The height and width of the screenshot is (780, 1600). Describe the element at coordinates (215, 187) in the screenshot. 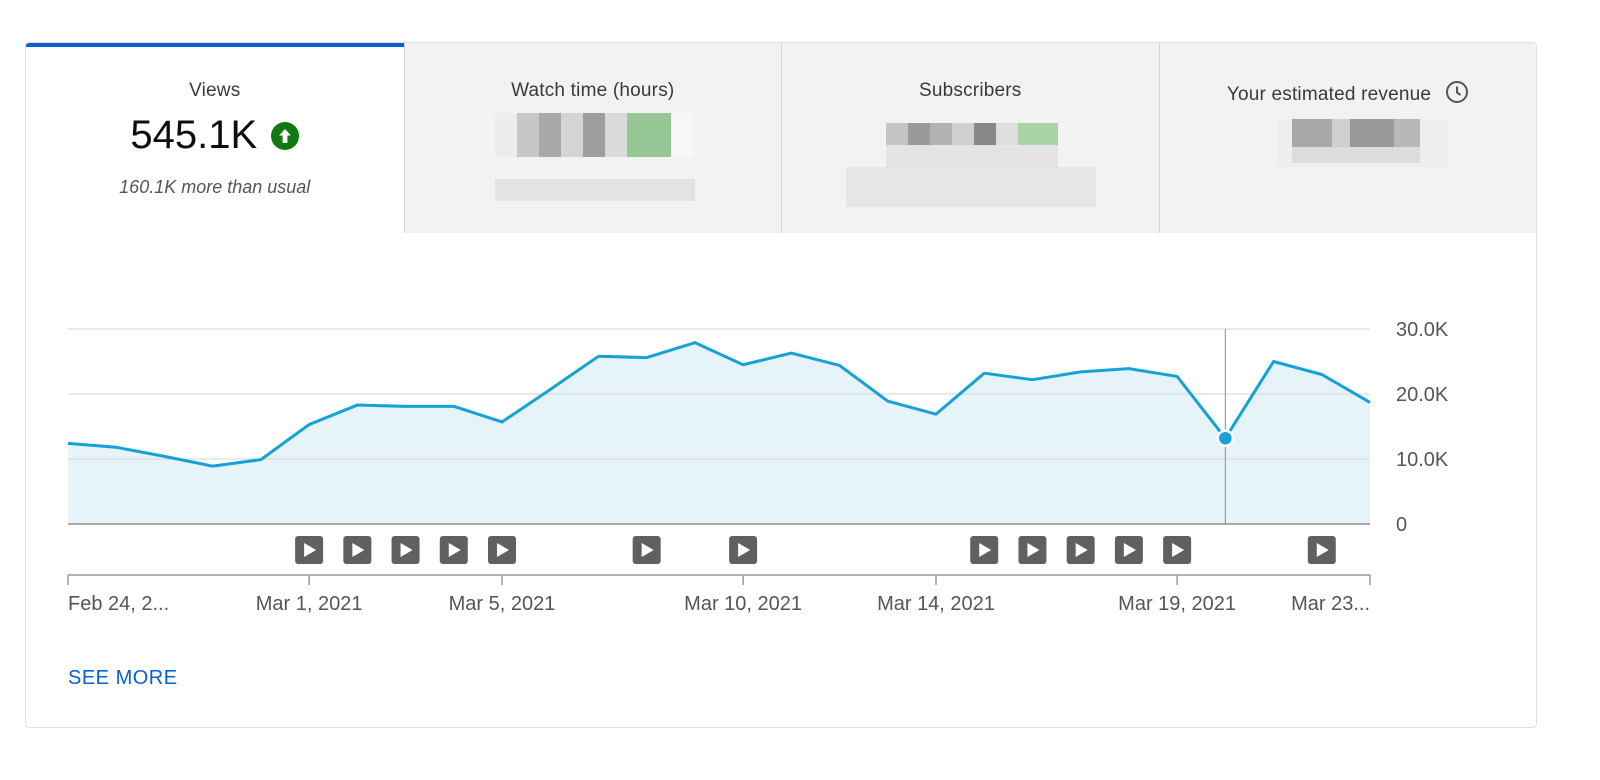

I see `tab-comparison: 160.1K more than usual` at that location.